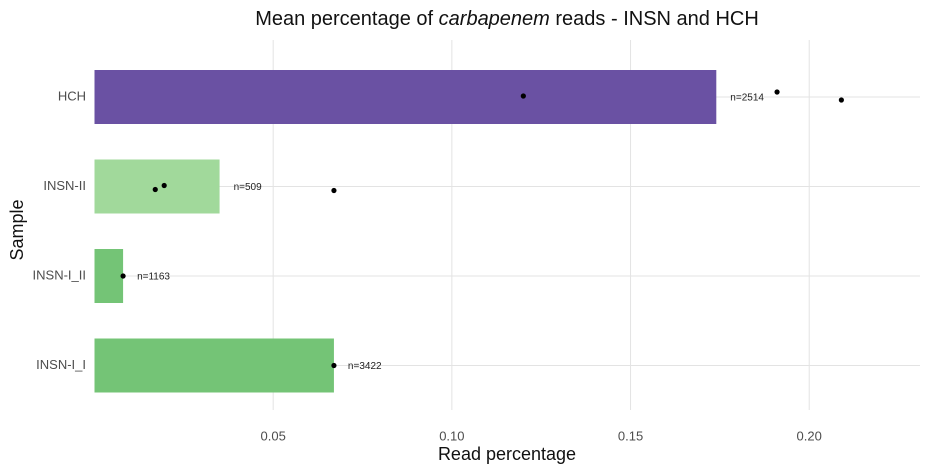 The image size is (928, 474). What do you see at coordinates (494, 19) in the screenshot?
I see `title-part: carbapenem` at bounding box center [494, 19].